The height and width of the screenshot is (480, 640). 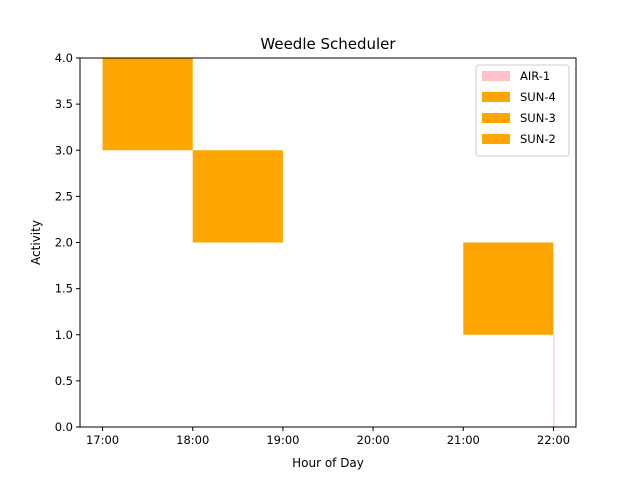 I want to click on y-axis-label: Activity, so click(x=36, y=242).